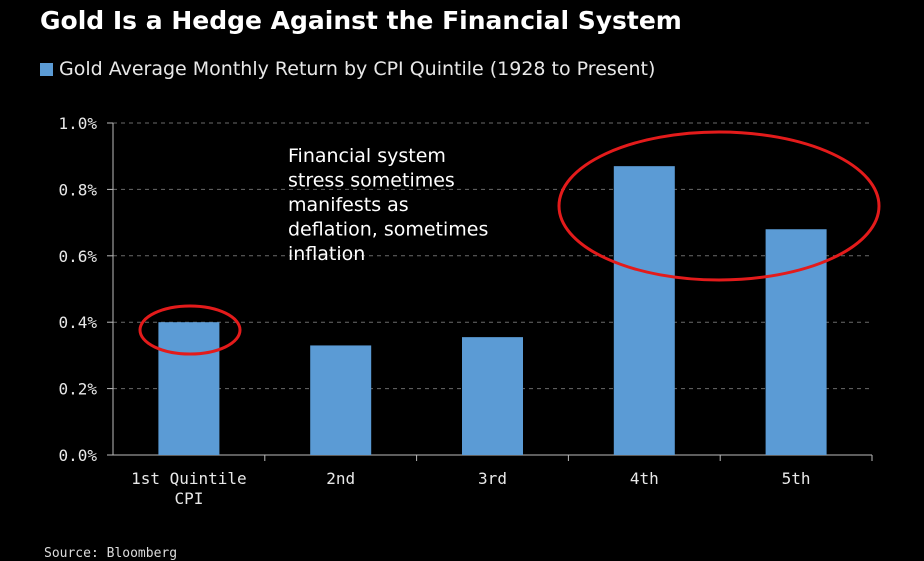 The height and width of the screenshot is (561, 924). What do you see at coordinates (326, 254) in the screenshot?
I see `annotation-line: inflation` at bounding box center [326, 254].